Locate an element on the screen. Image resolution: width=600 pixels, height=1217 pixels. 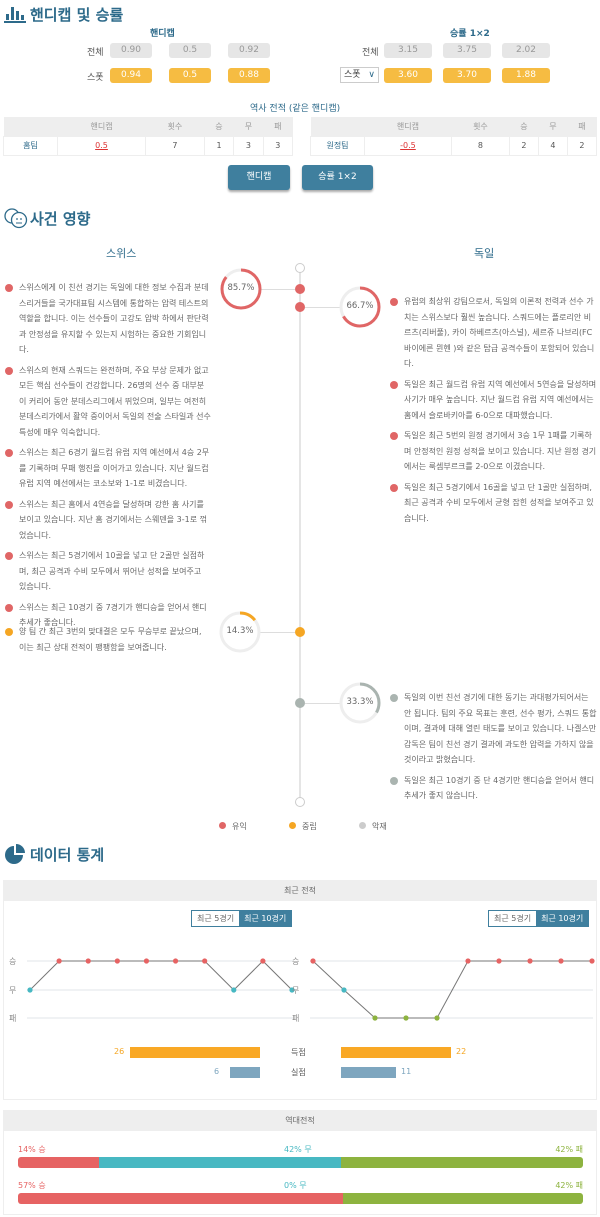
pie-chart-icon is located at coordinates (15, 854).